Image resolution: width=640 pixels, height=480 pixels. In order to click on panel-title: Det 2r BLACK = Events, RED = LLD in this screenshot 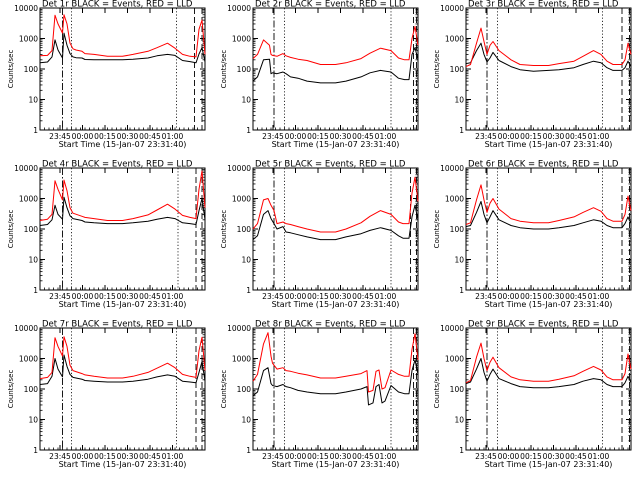, I will do `click(330, 5)`.